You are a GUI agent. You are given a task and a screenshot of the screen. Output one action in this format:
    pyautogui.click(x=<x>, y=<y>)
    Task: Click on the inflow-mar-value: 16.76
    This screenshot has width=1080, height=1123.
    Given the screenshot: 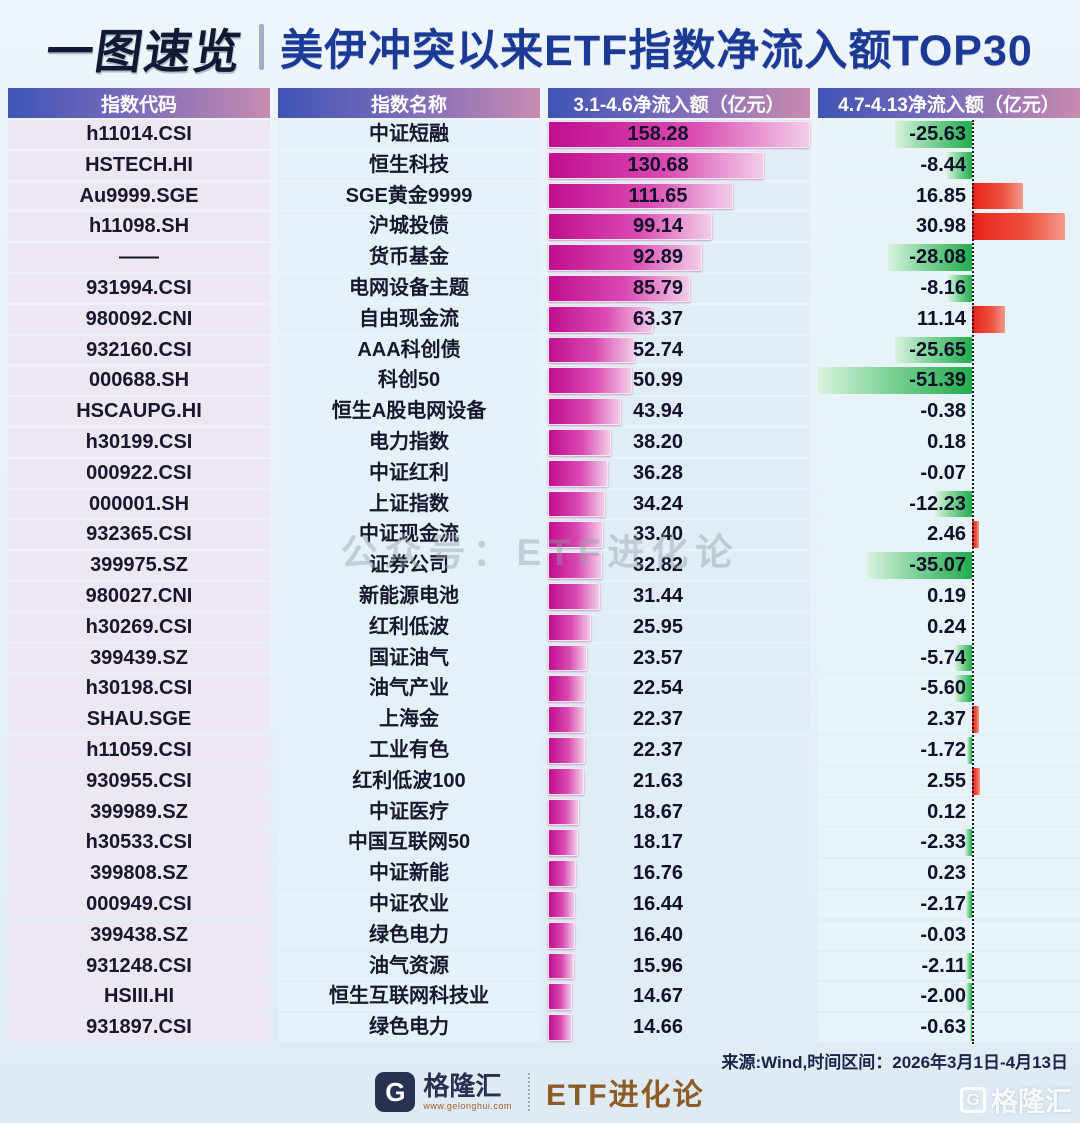 What is the action you would take?
    pyautogui.click(x=658, y=873)
    